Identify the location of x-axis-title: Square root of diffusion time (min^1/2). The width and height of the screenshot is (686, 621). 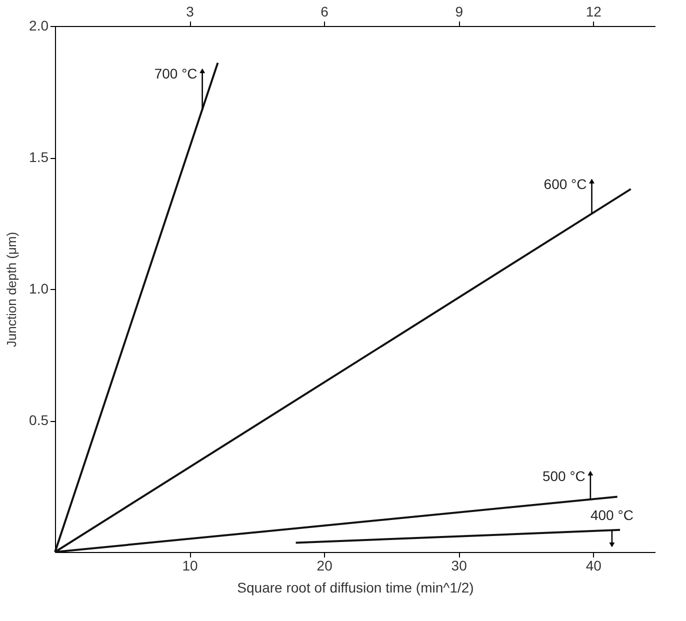
(355, 588).